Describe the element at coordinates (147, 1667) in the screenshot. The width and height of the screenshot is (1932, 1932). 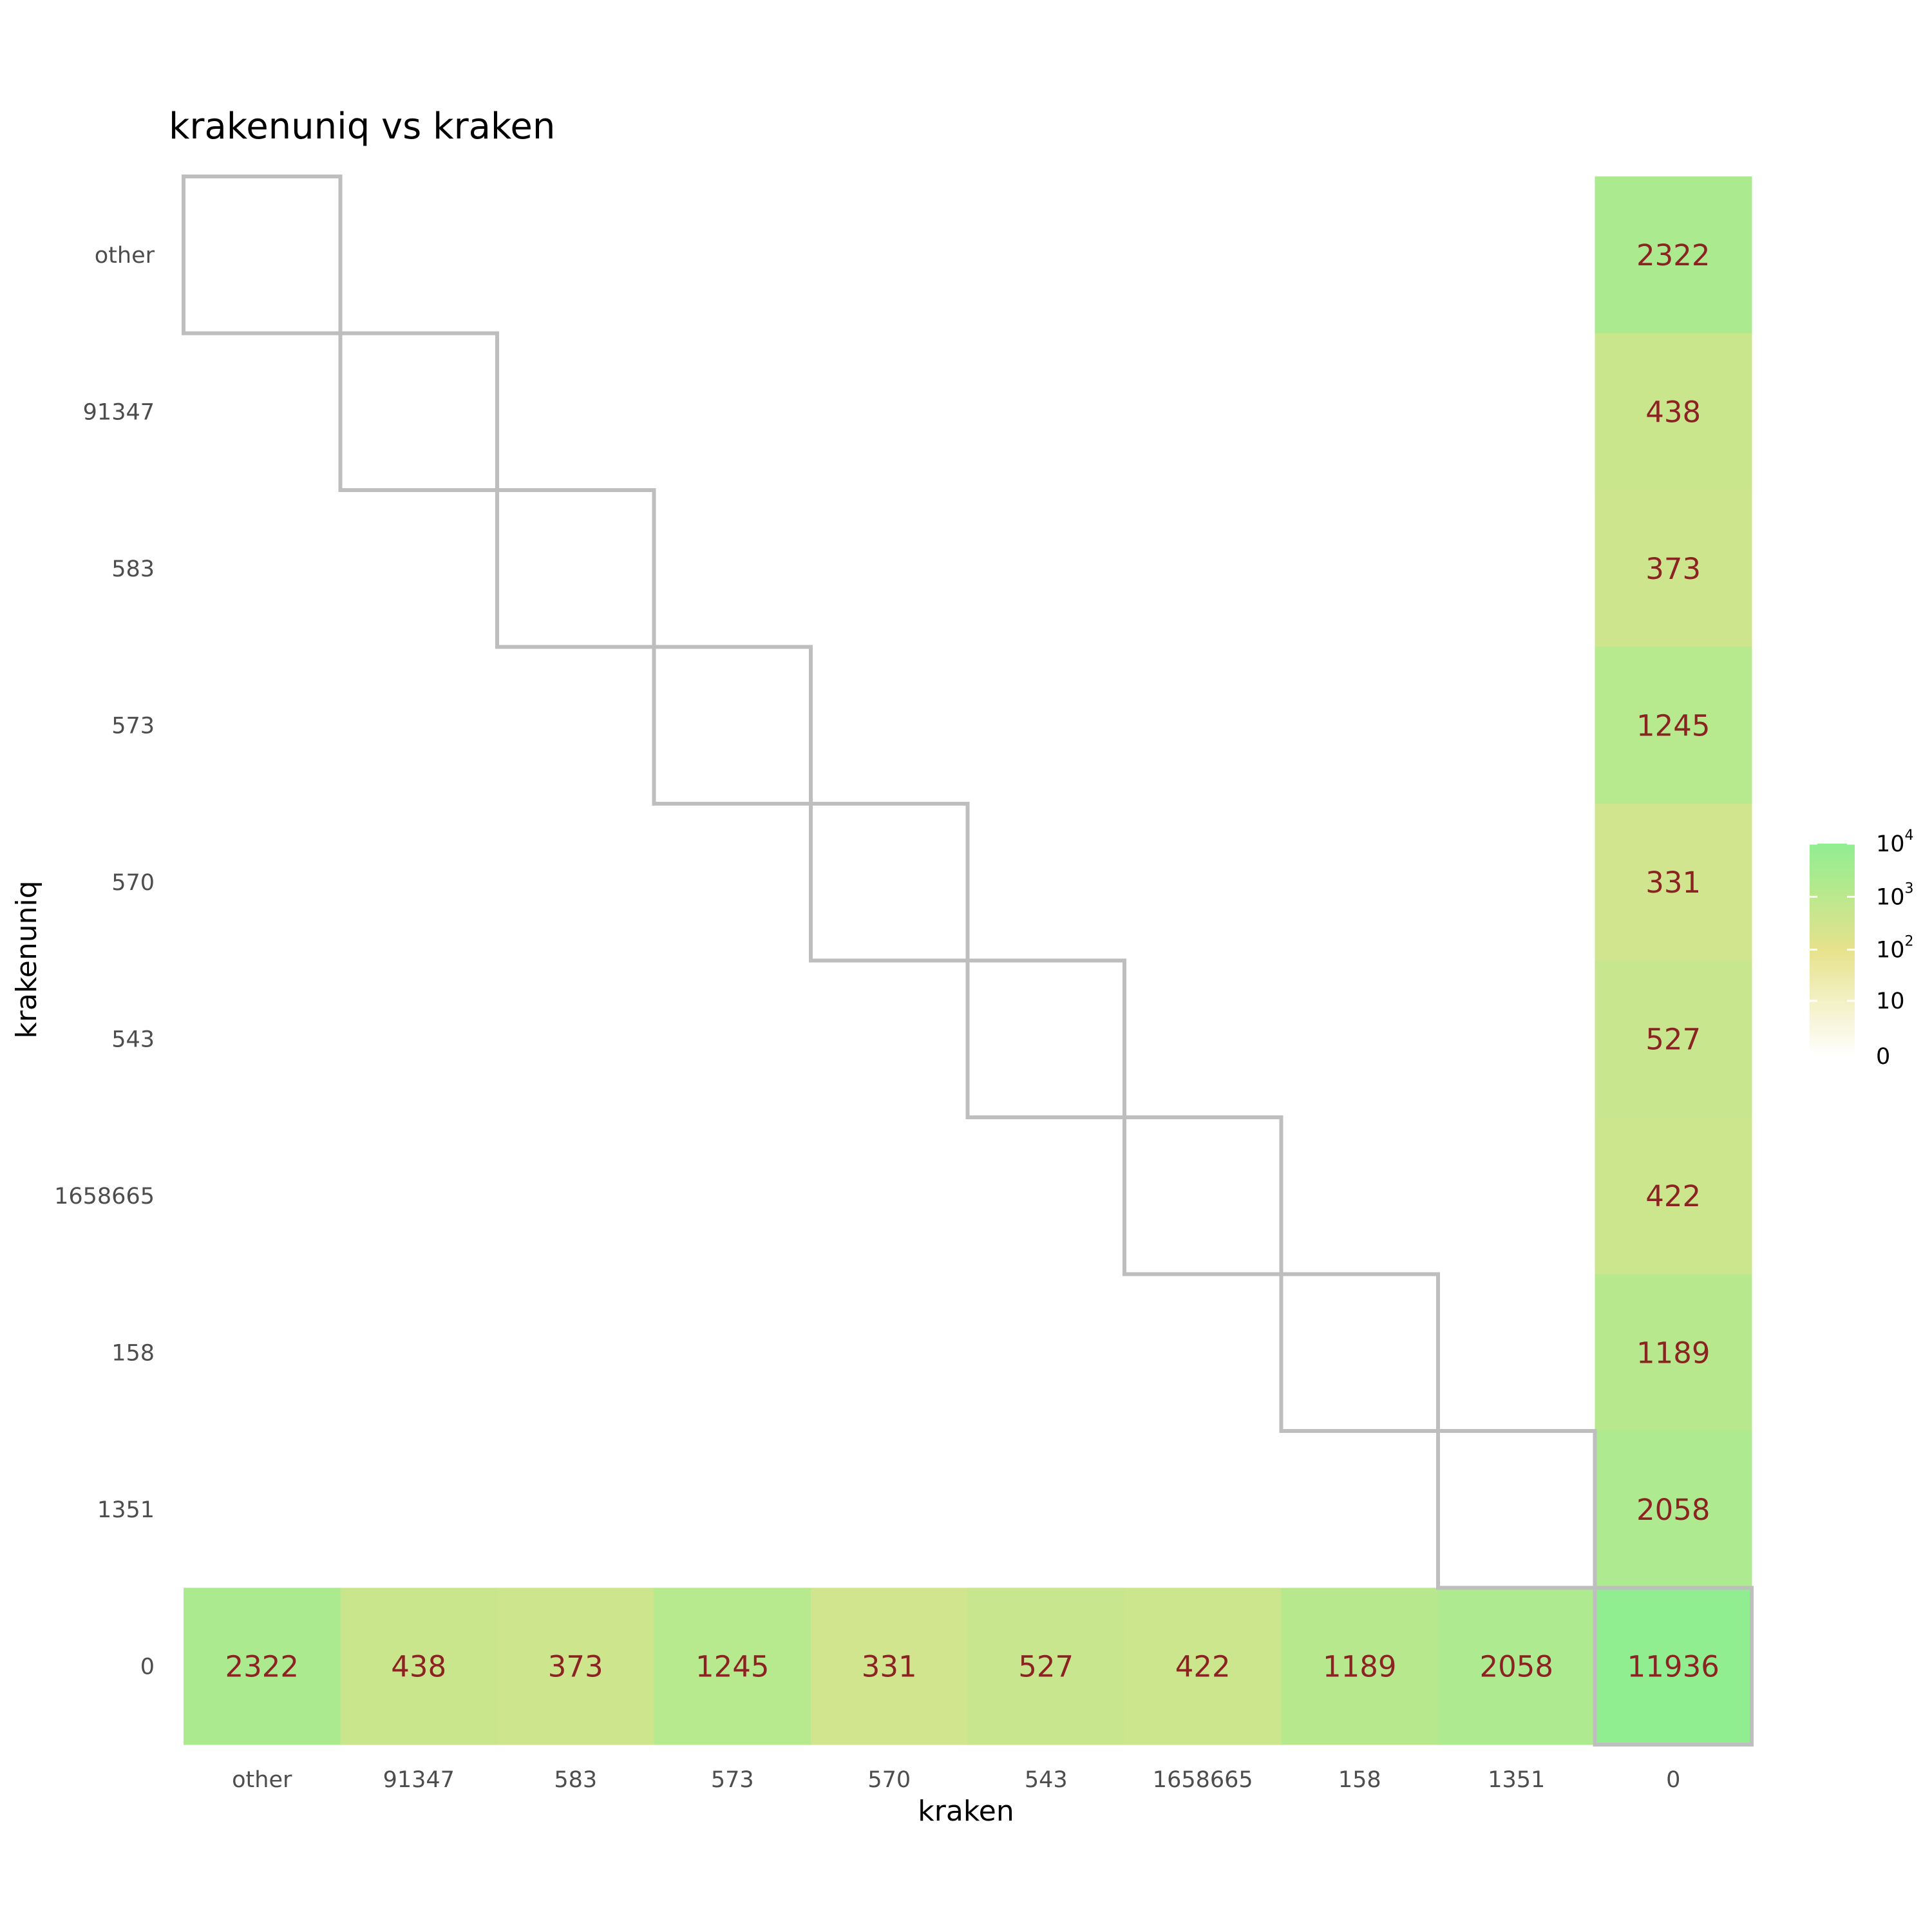
I see `y-tick-label: 0` at that location.